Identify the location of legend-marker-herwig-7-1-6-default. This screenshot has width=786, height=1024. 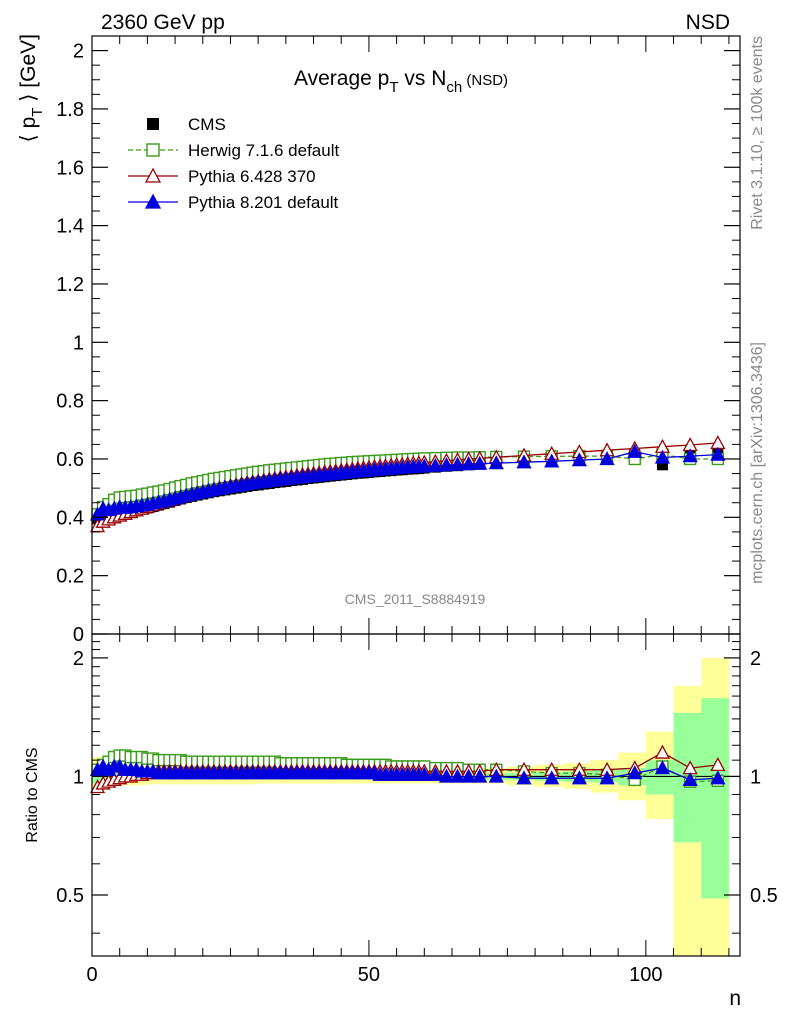
(153, 150).